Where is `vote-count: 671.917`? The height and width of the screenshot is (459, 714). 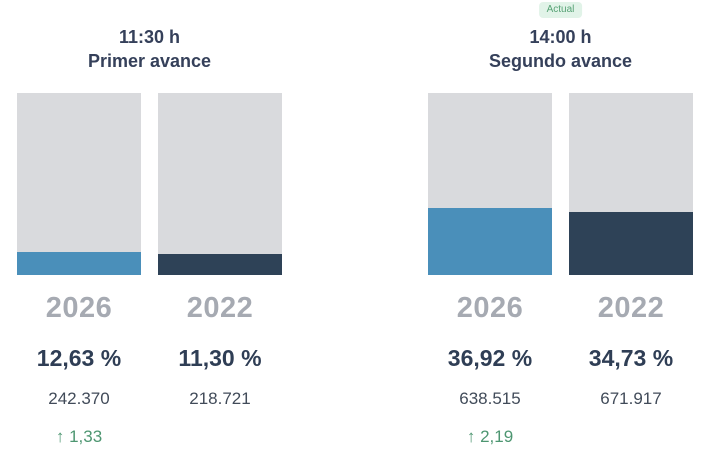
vote-count: 671.917 is located at coordinates (631, 398).